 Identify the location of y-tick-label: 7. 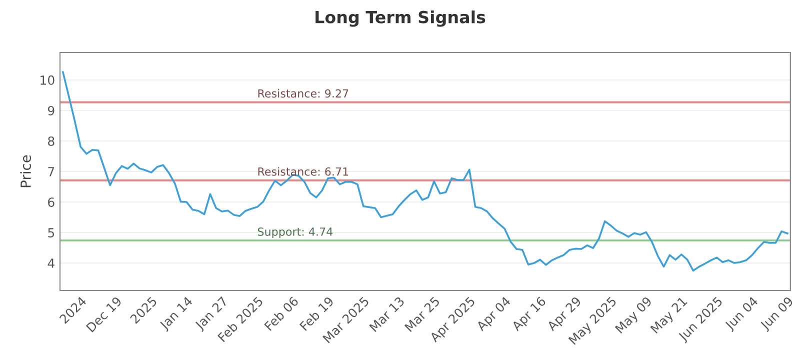
(51, 171).